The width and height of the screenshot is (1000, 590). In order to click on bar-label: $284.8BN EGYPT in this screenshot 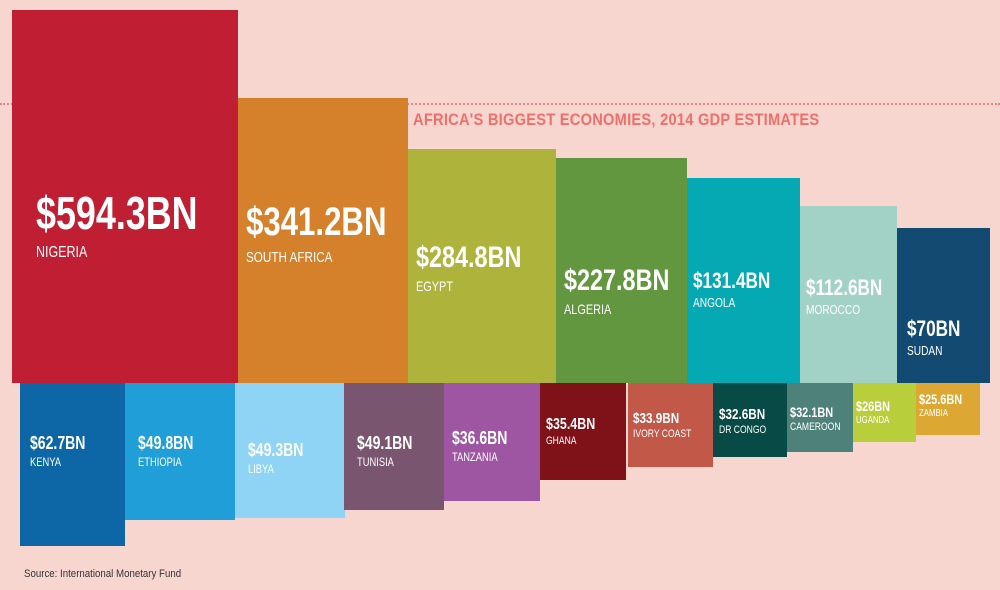, I will do `click(469, 267)`.